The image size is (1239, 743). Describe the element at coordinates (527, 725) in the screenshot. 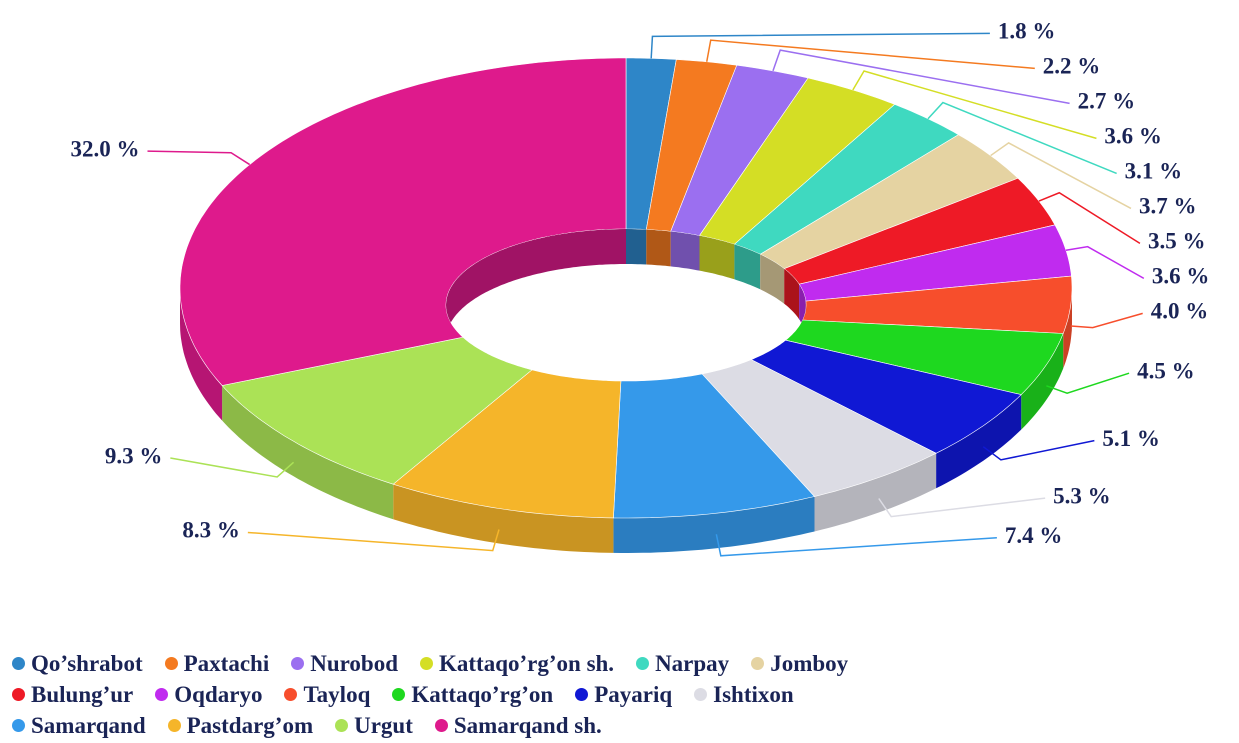

I see `legend-label: Samarqand sh.` at that location.